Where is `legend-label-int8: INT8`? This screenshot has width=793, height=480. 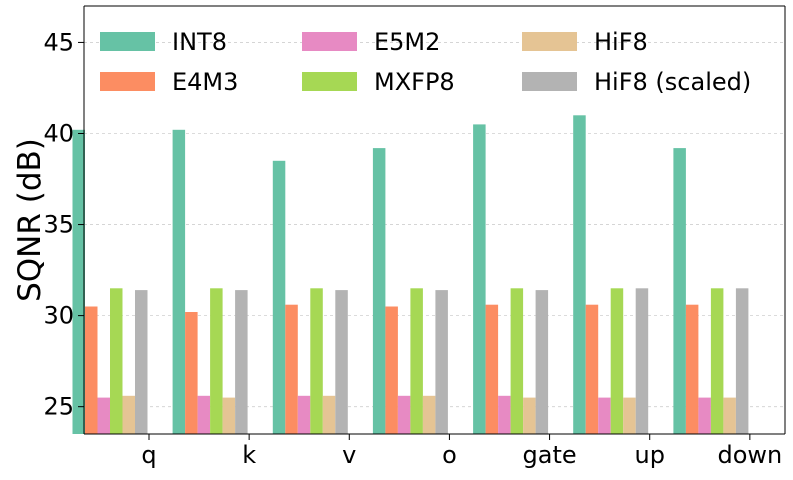 legend-label-int8: INT8 is located at coordinates (199, 42).